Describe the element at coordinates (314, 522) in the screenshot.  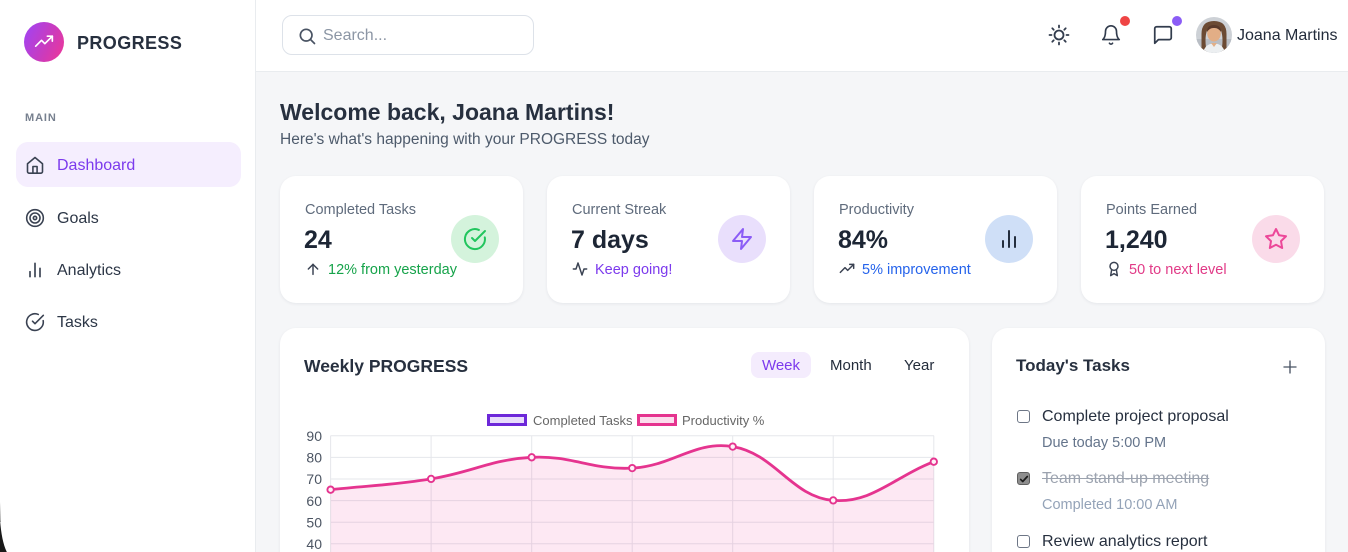
I see `svg-text: 50` at that location.